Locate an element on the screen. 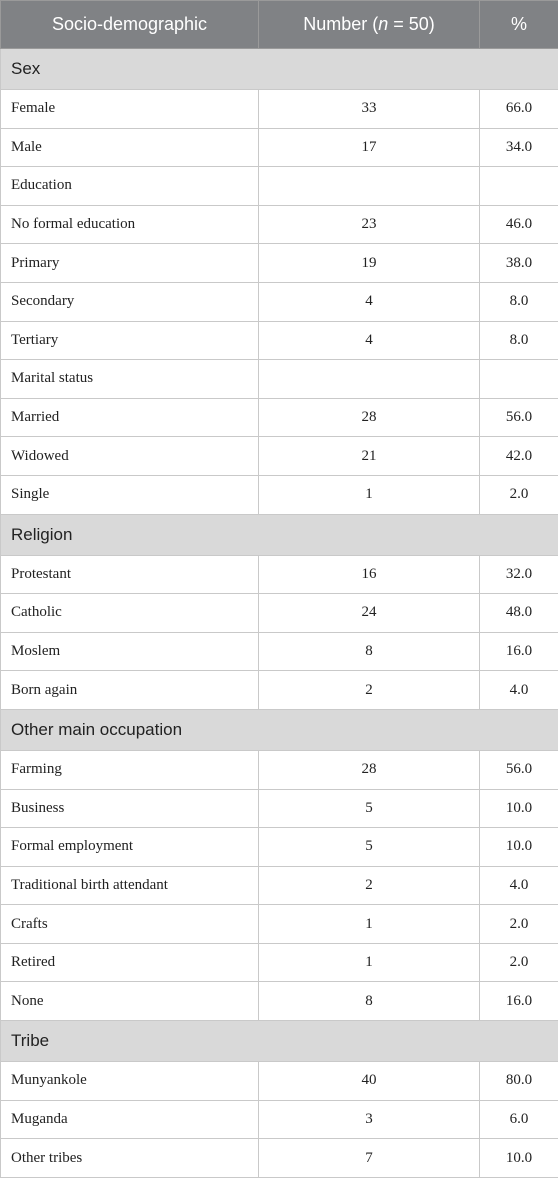 This screenshot has width=558, height=1179. table-row: None 8 16.0 is located at coordinates (279, 1001).